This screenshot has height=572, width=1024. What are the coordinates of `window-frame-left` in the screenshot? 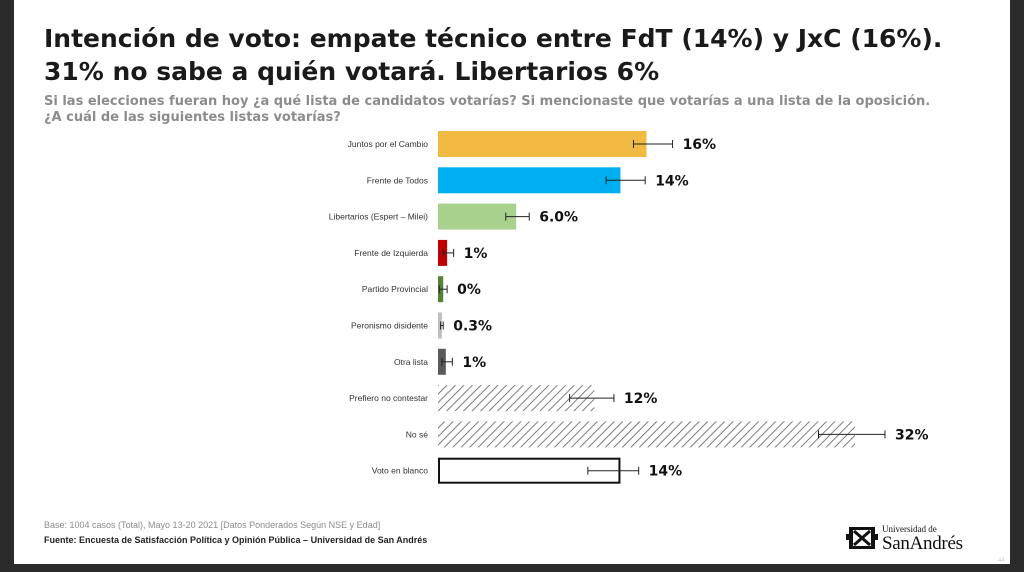 It's located at (7, 286).